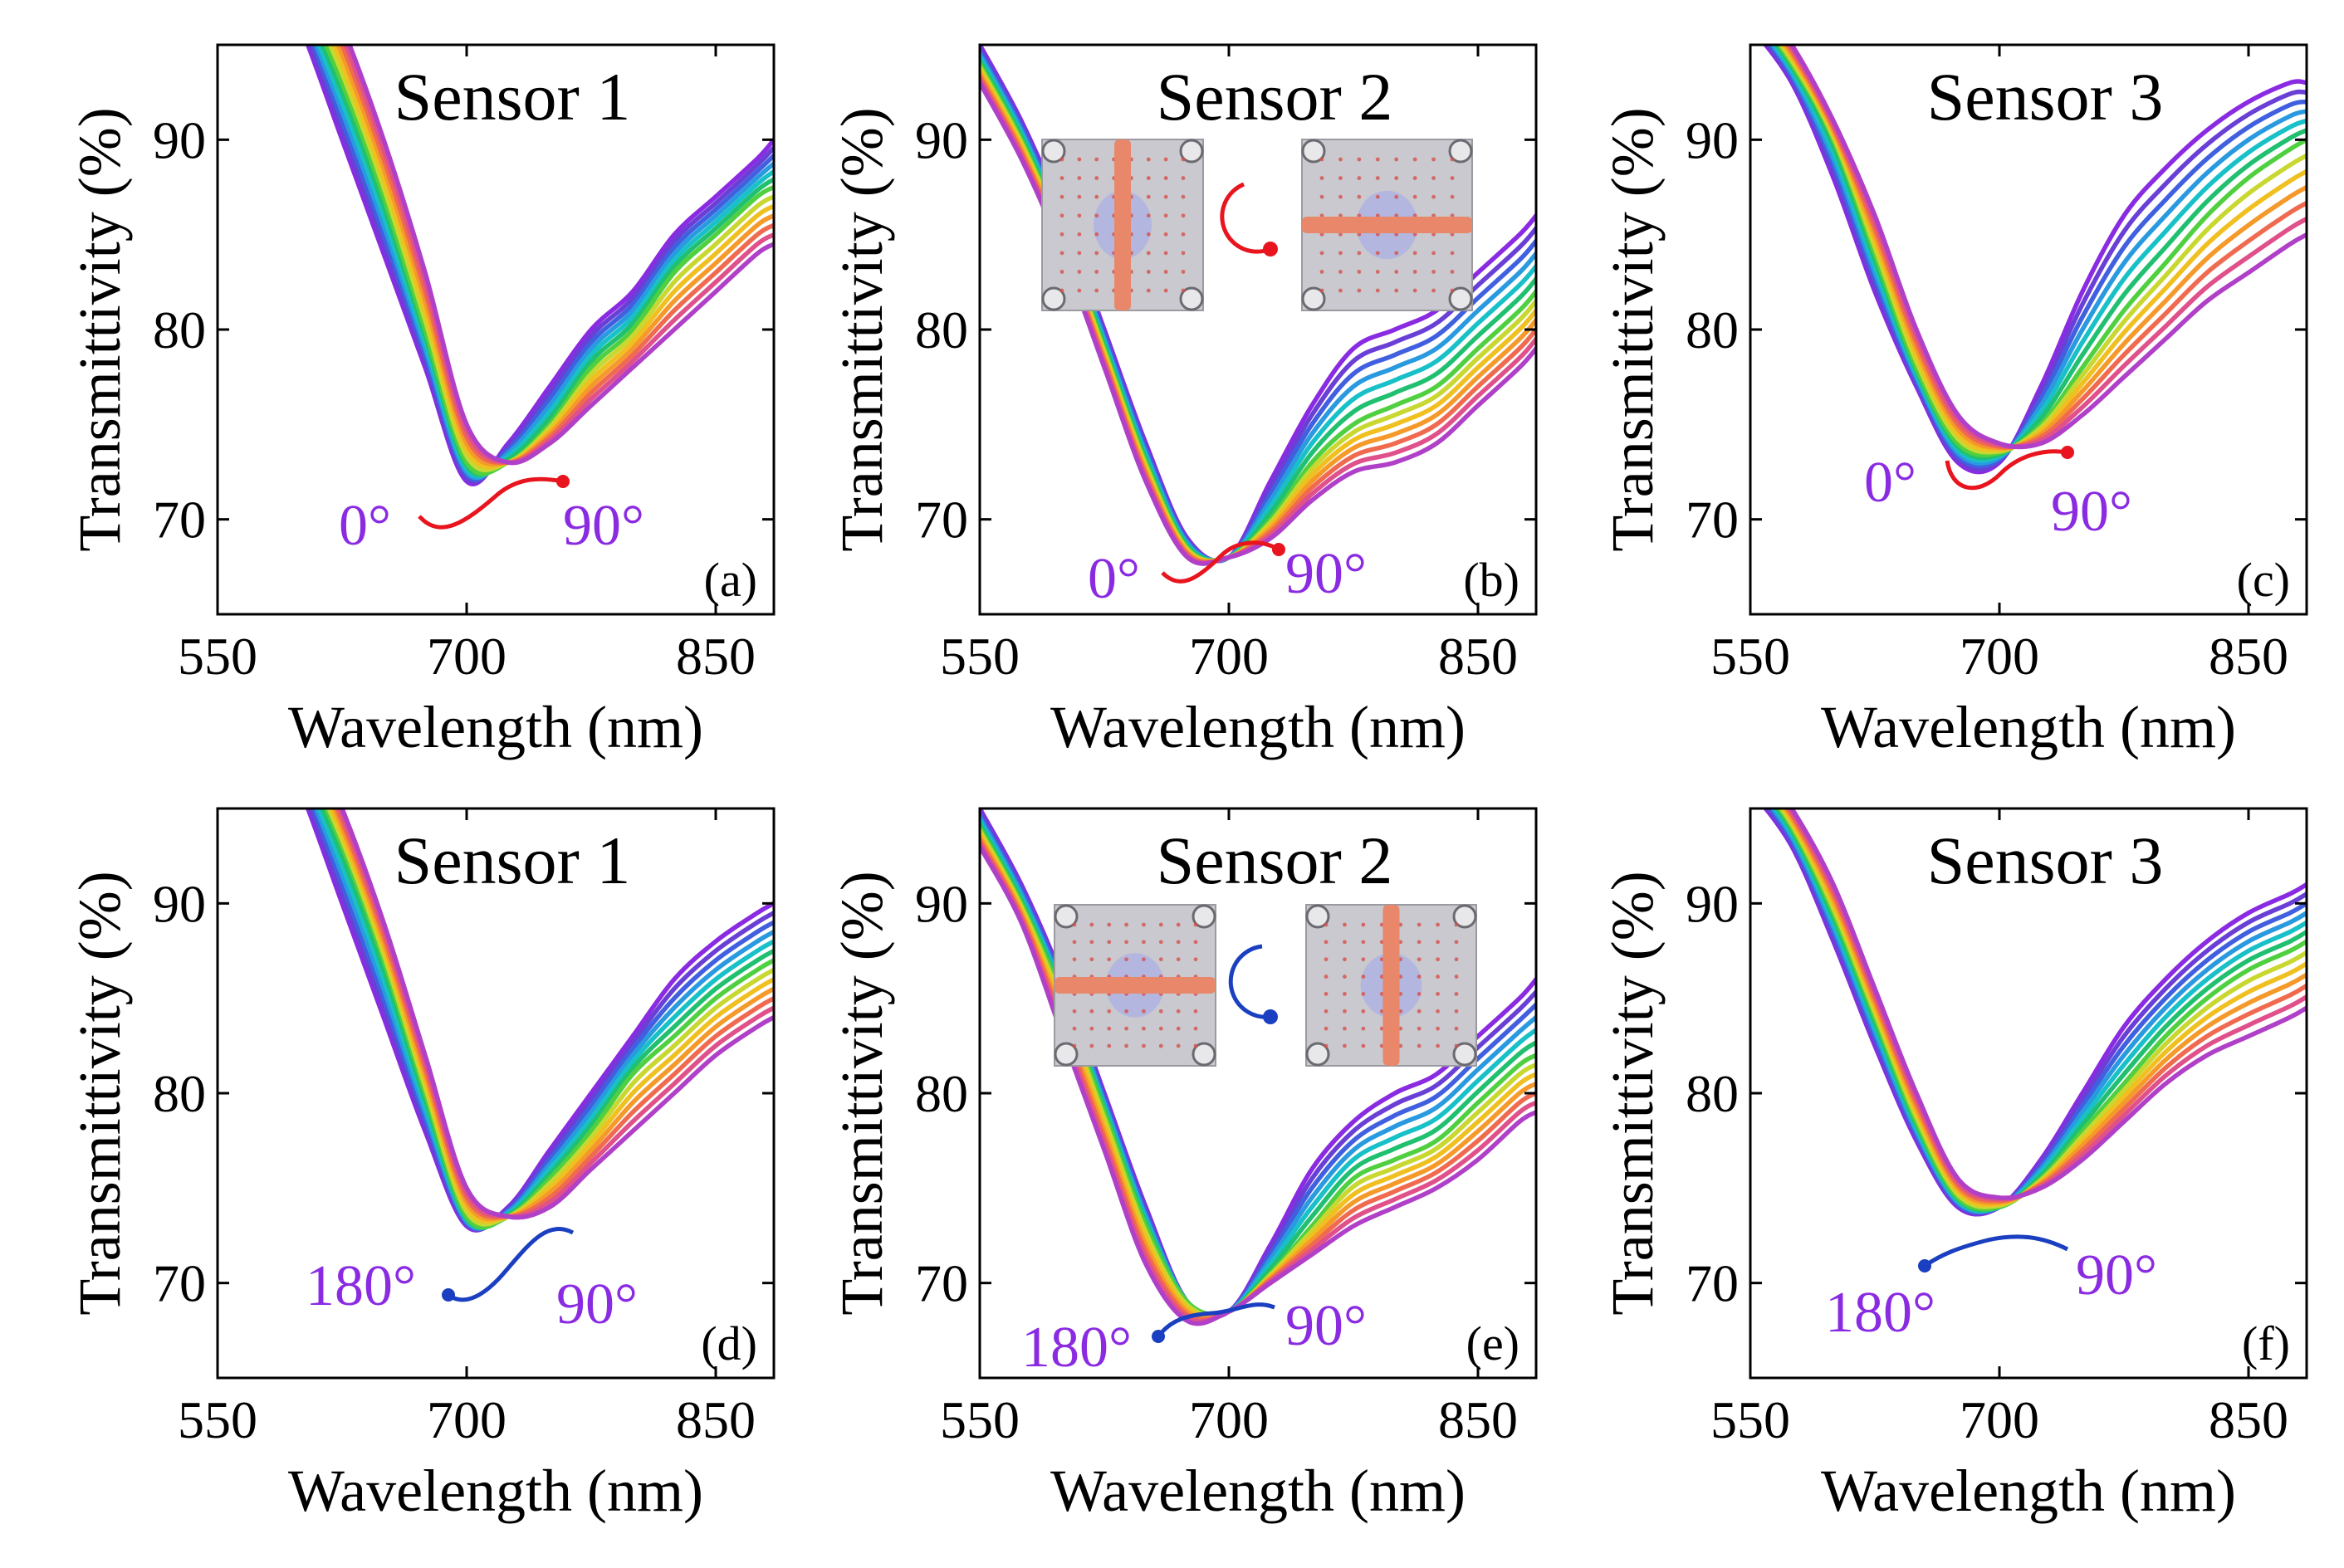 The image size is (2344, 1568). I want to click on rotation-arrow-a, so click(491, 503).